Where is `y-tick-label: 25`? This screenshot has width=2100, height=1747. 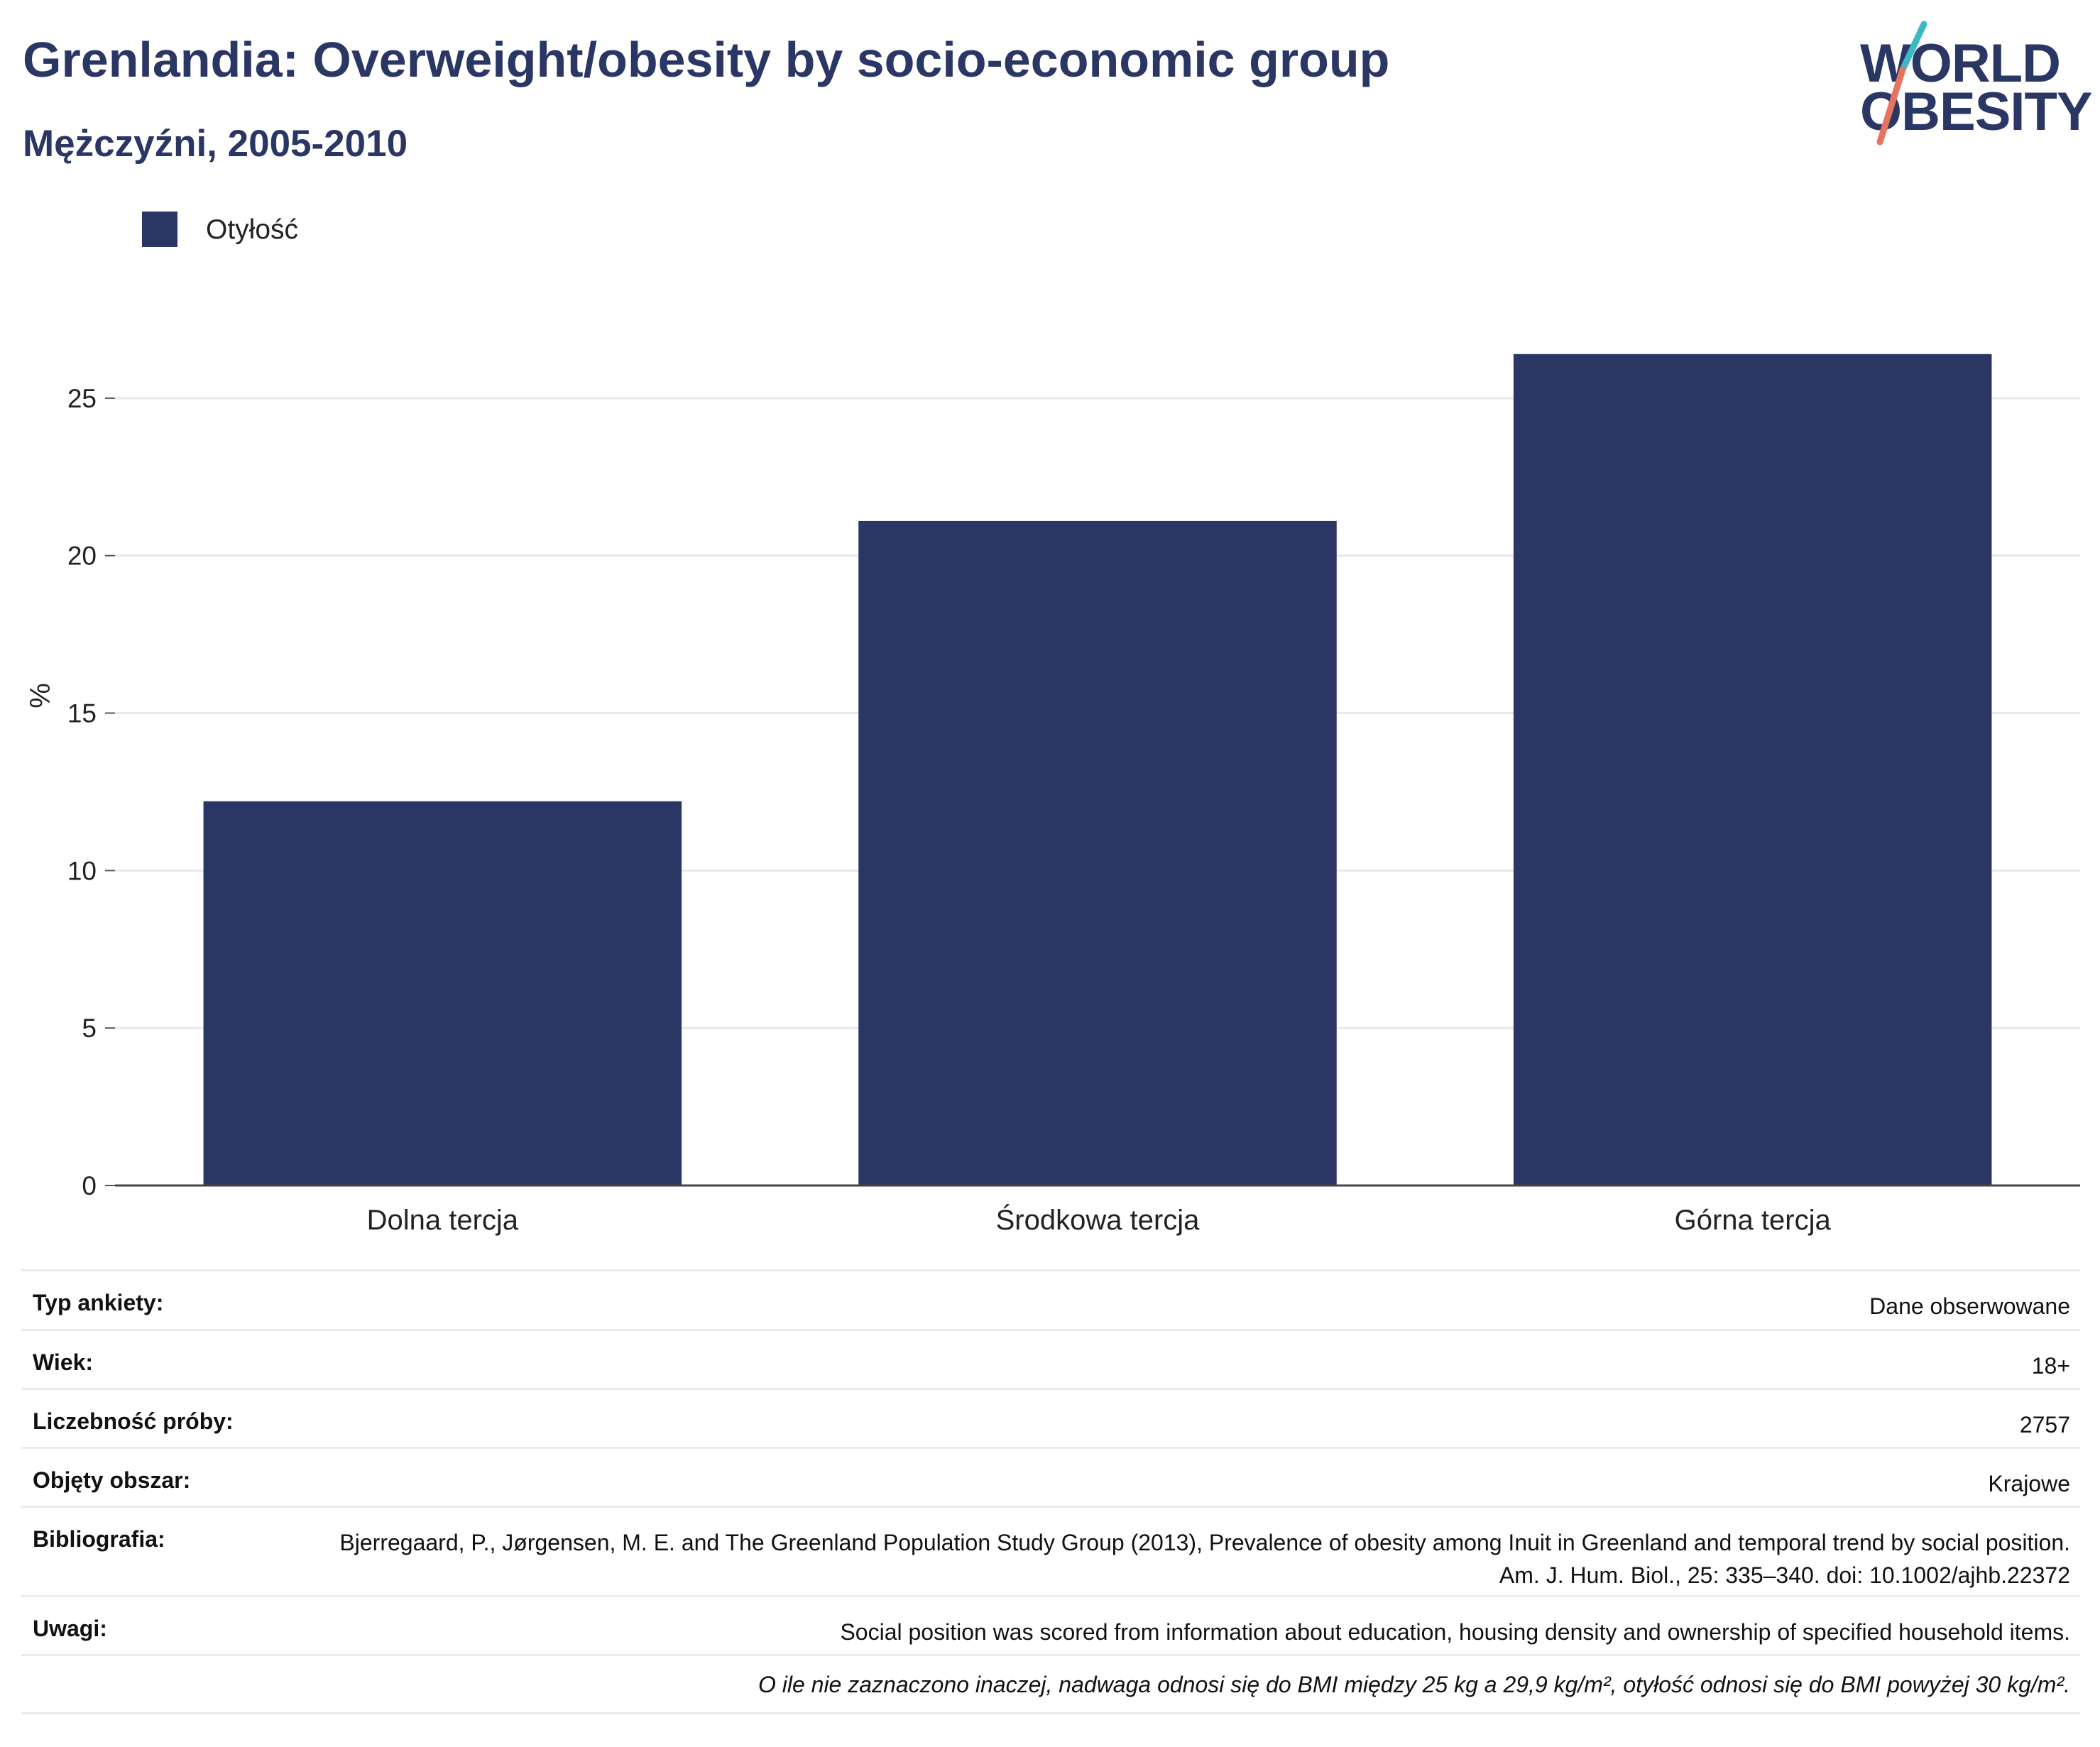
y-tick-label: 25 is located at coordinates (82, 398).